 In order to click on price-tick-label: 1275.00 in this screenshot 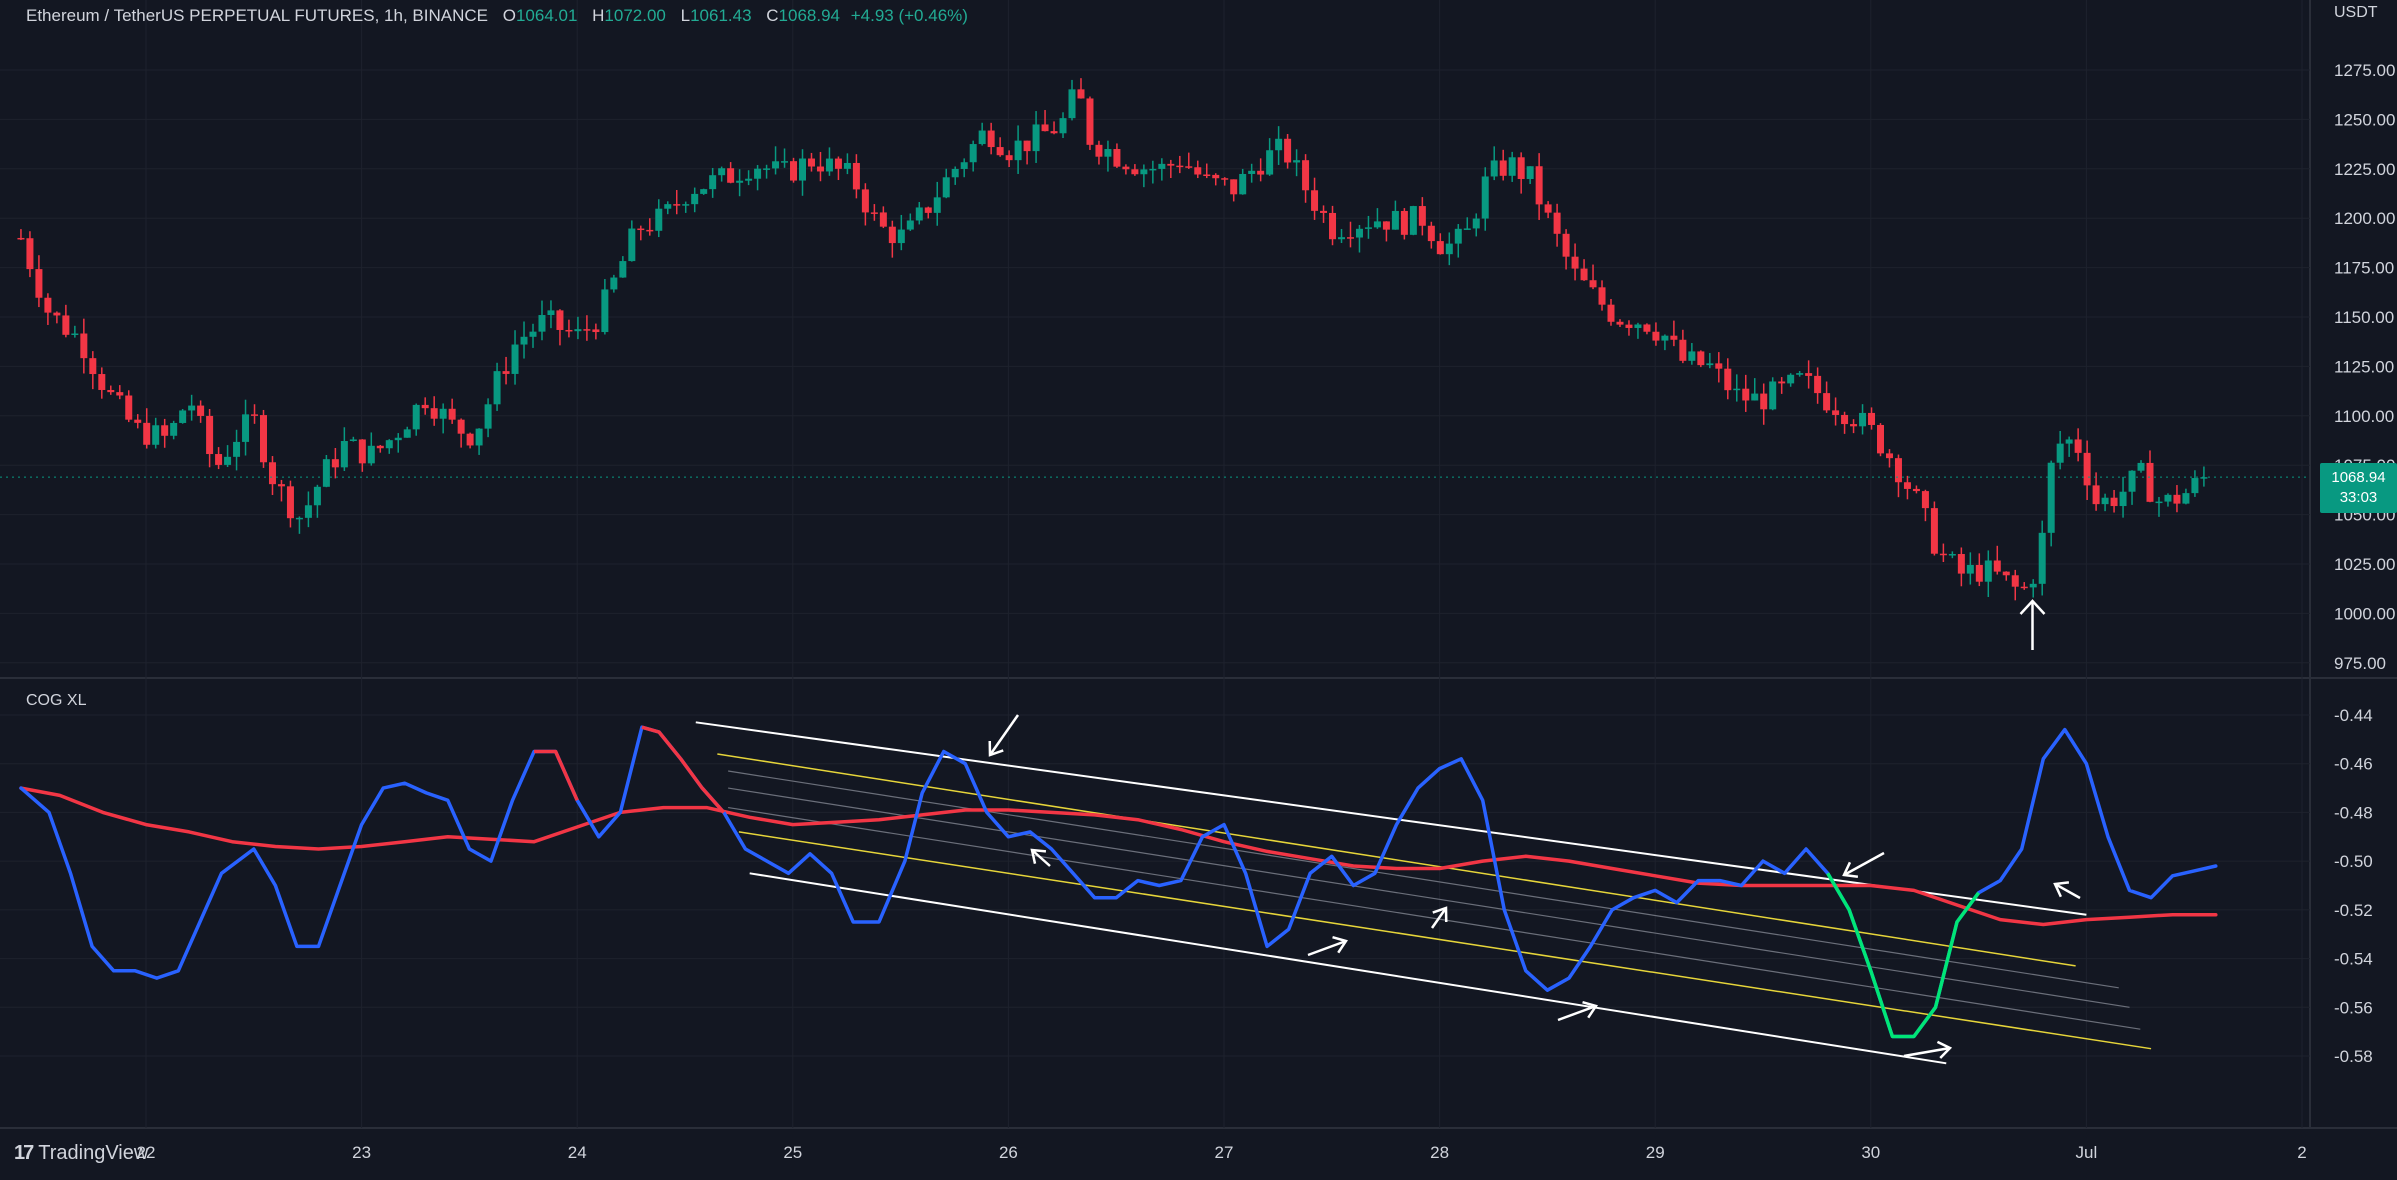, I will do `click(2364, 70)`.